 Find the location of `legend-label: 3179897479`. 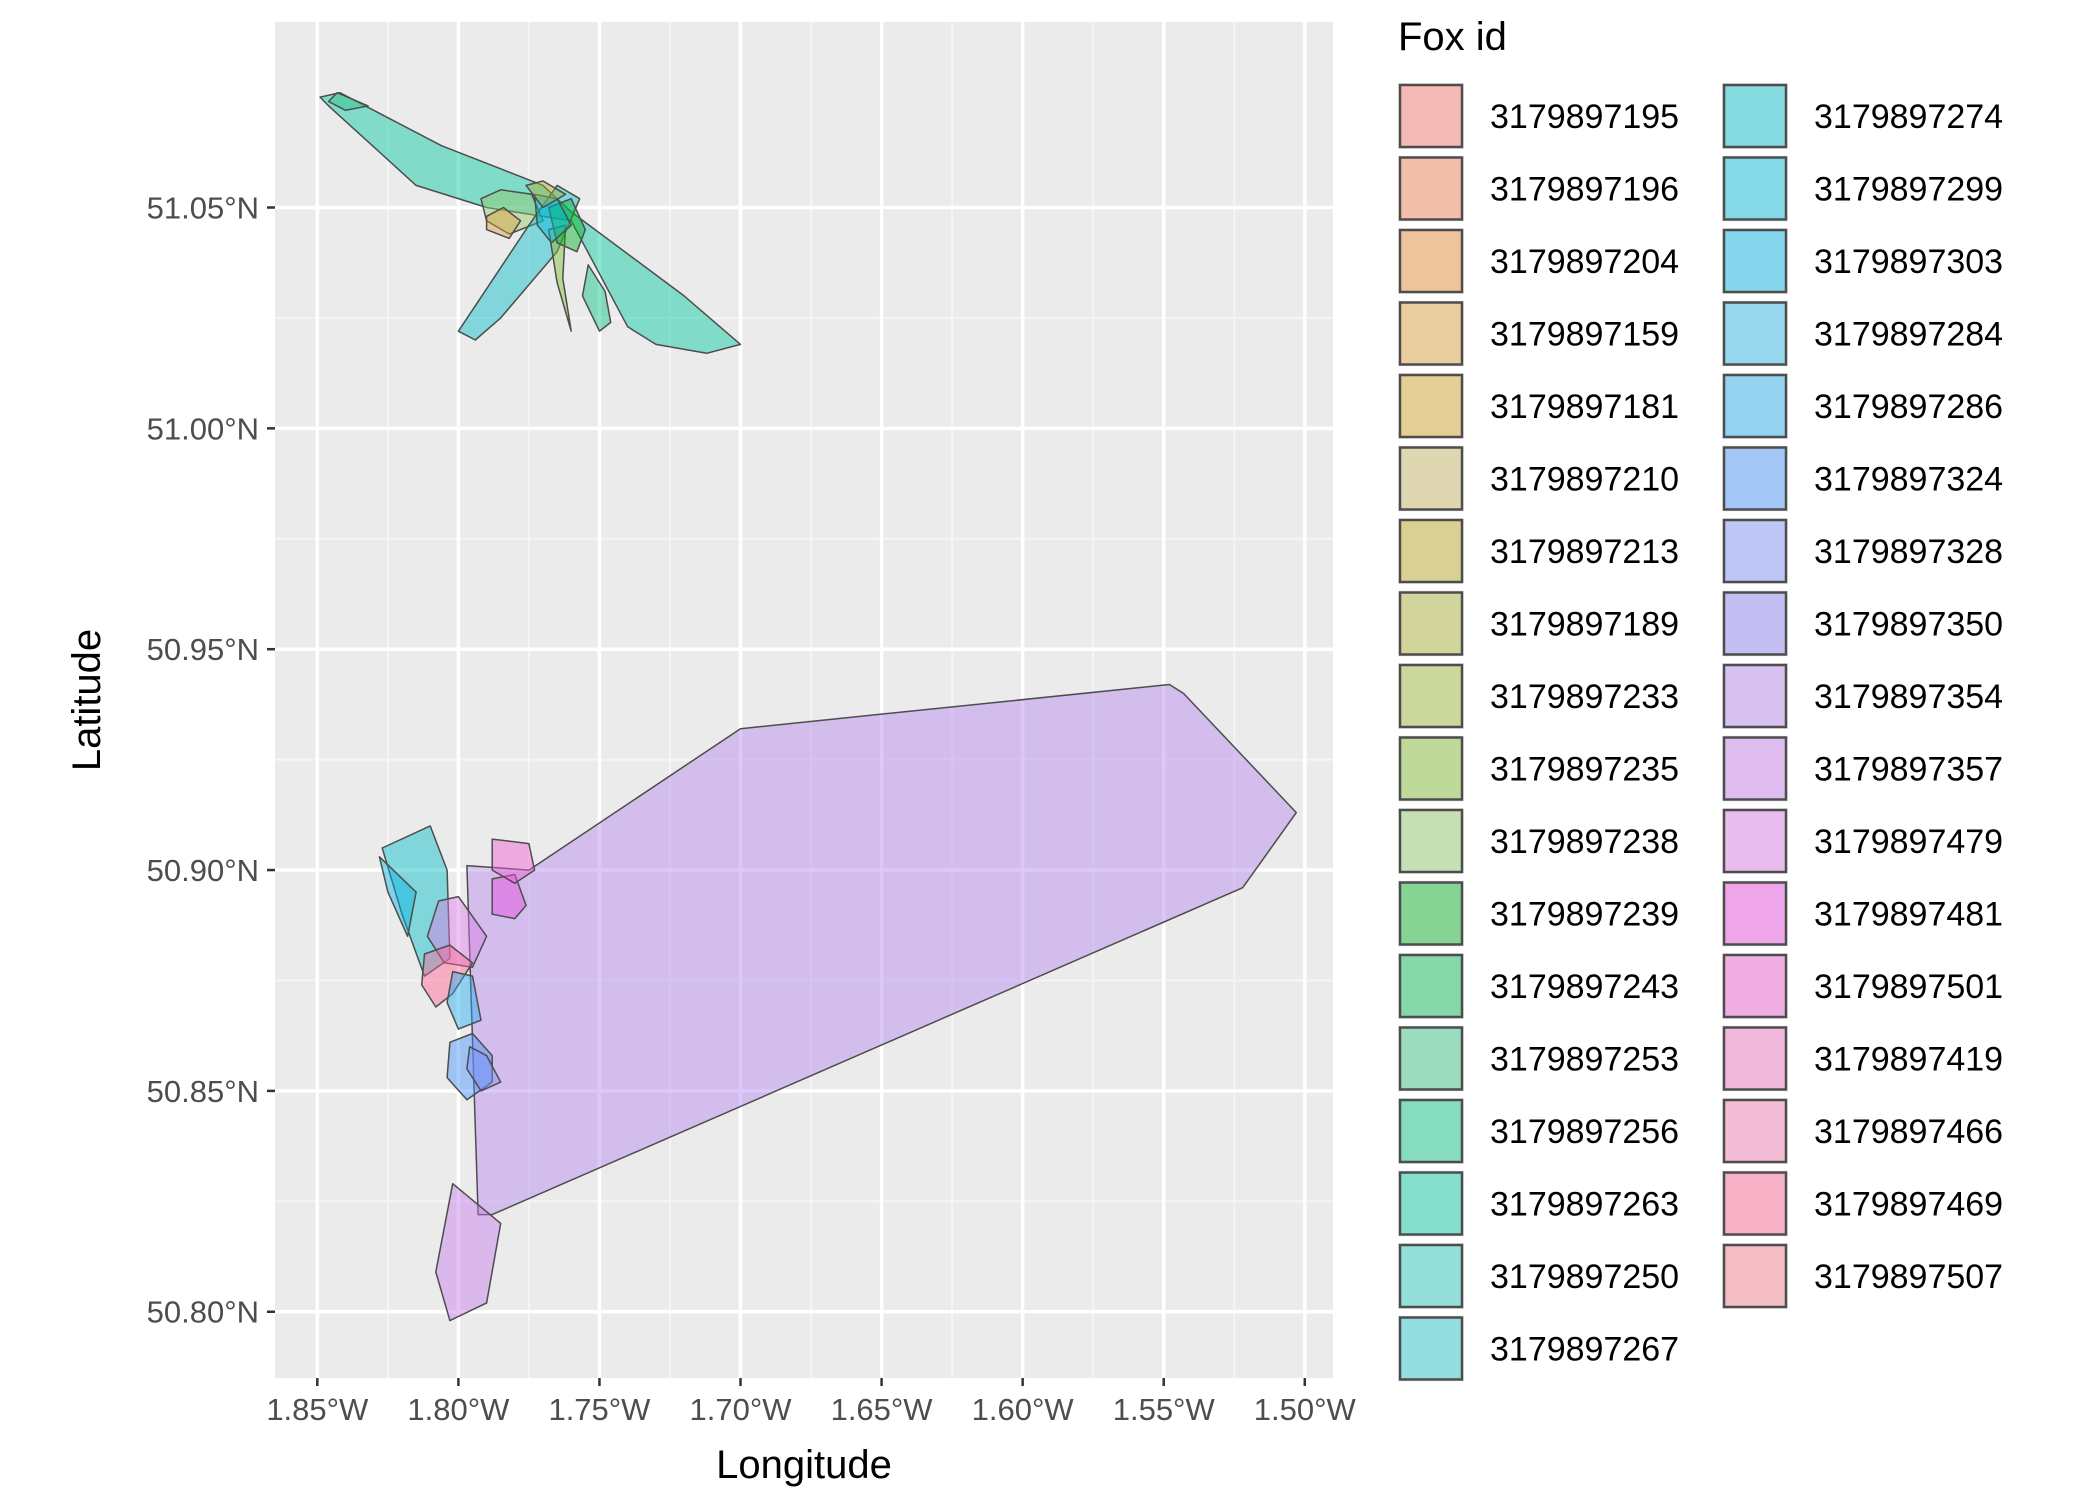

legend-label: 3179897479 is located at coordinates (1908, 842).